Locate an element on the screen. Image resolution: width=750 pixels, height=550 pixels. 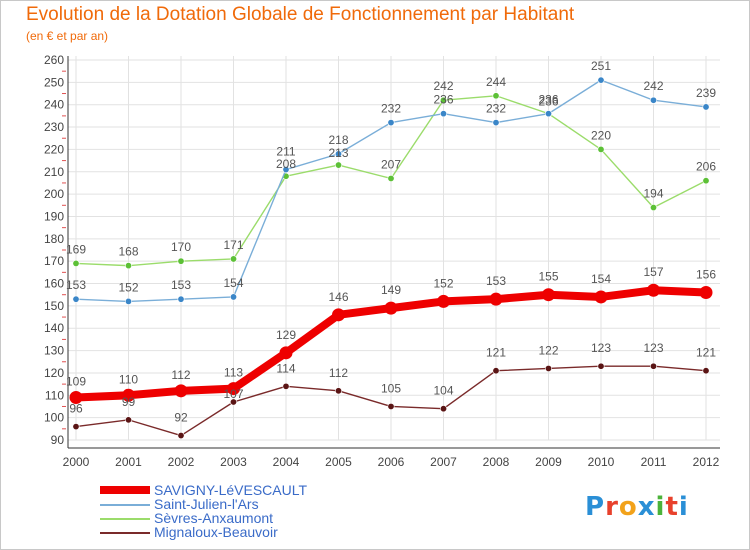
x-tick-label: 2000 is located at coordinates (76, 462).